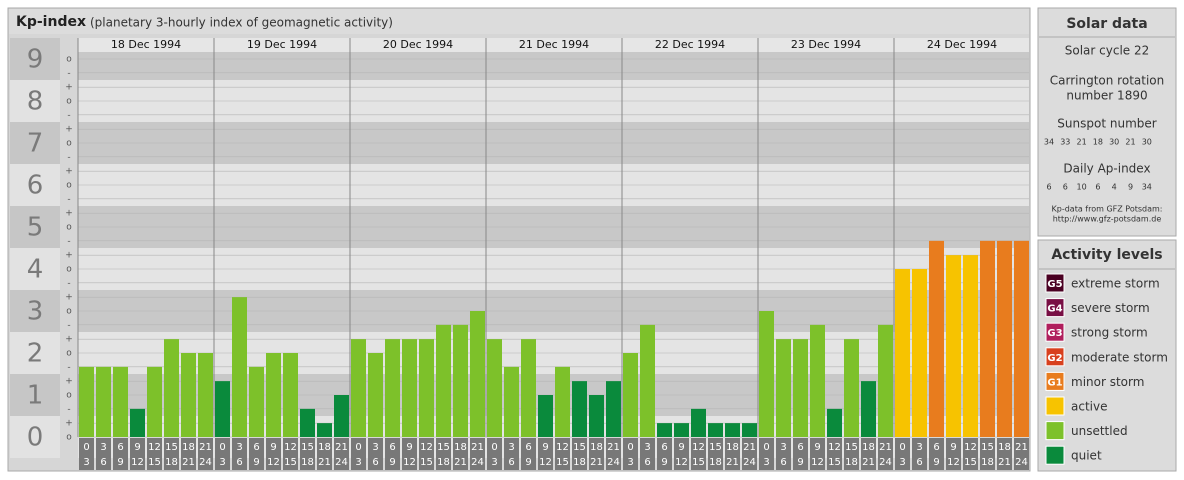 This screenshot has width=1184, height=480. I want to click on solar-panel, so click(1107, 122).